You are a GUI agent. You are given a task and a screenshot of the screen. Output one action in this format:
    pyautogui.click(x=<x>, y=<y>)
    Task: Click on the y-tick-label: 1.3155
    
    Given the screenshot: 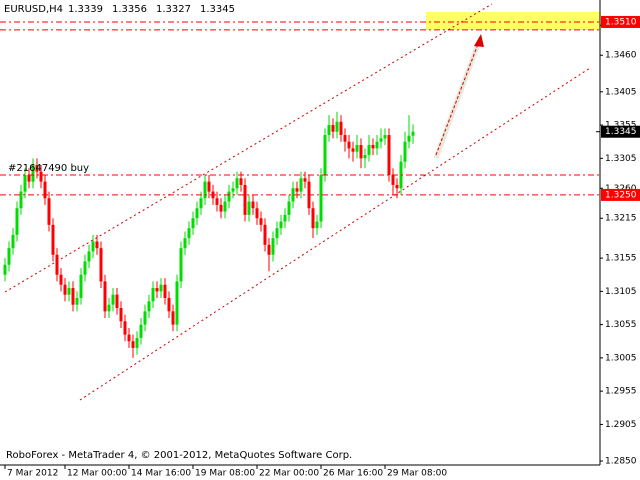 What is the action you would take?
    pyautogui.click(x=621, y=259)
    